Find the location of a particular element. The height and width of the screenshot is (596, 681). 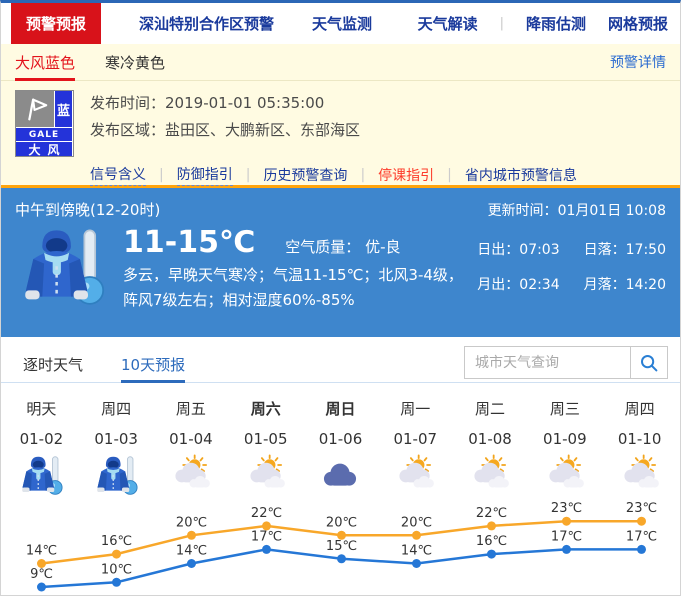

publish-time-value: 2019-01-01 05:35:00 is located at coordinates (245, 103).